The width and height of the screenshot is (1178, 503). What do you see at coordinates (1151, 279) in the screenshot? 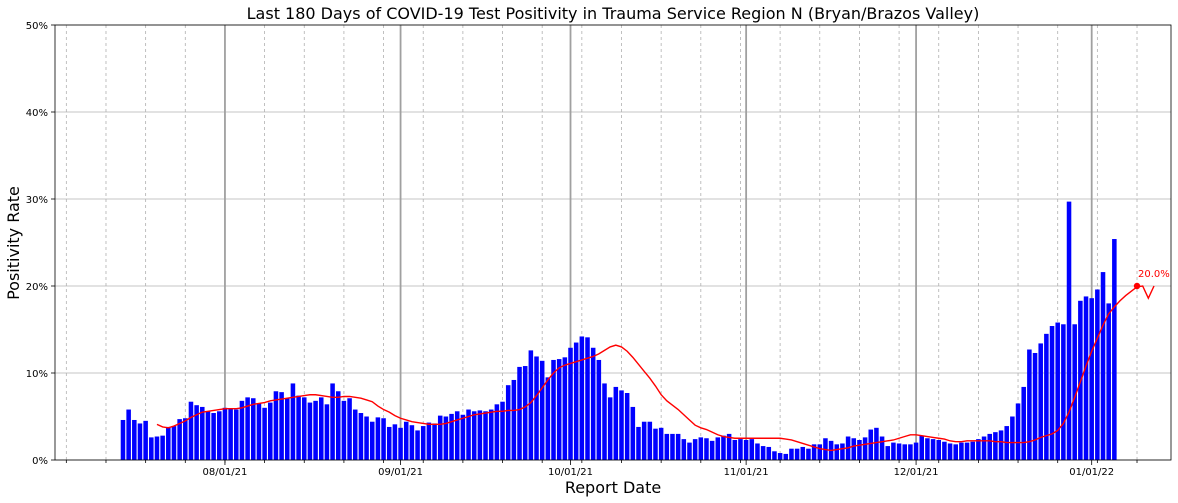
I see `annotations: 20.0%` at bounding box center [1151, 279].